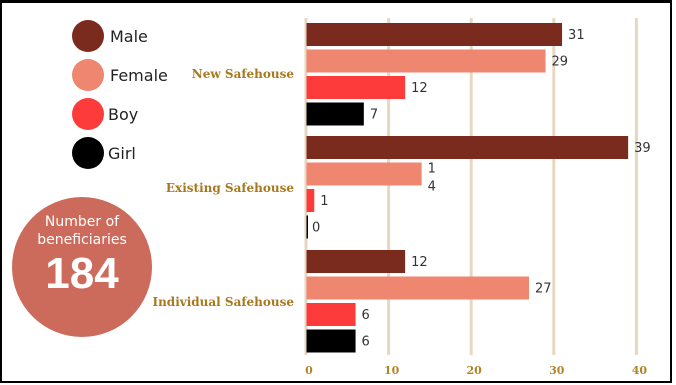 The height and width of the screenshot is (385, 676). Describe the element at coordinates (331, 314) in the screenshot. I see `bar-individual-safehouse-boy` at that location.